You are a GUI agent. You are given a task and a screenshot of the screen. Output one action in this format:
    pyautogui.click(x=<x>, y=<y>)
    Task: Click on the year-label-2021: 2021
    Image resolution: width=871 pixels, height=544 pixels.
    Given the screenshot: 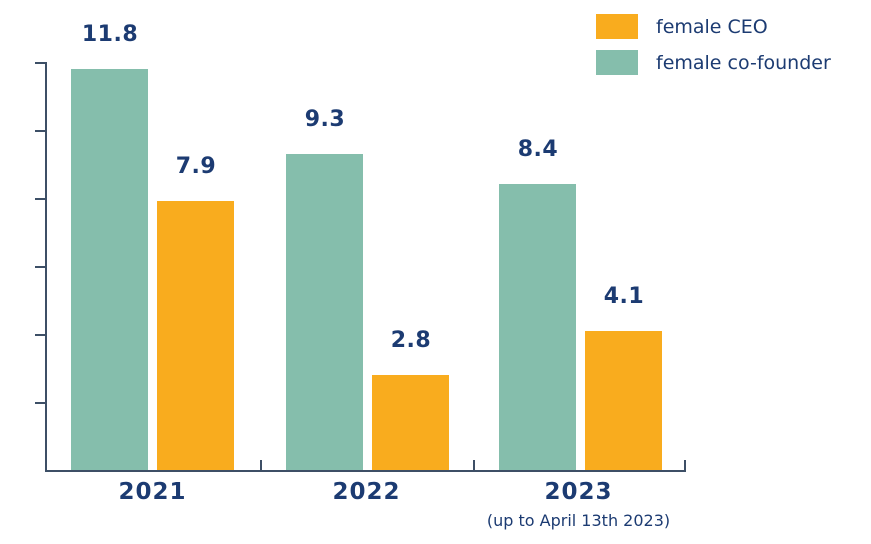 What is the action you would take?
    pyautogui.click(x=152, y=492)
    